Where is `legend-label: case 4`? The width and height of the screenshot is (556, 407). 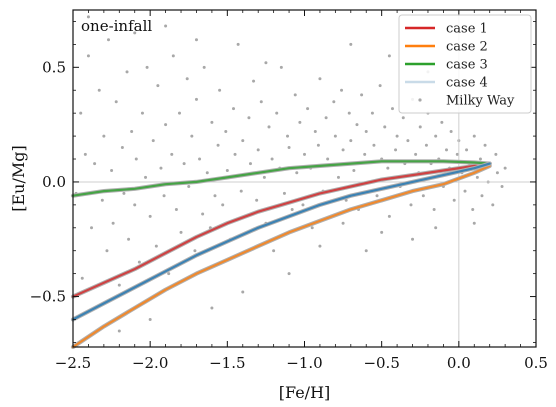 legend-label: case 4 is located at coordinates (467, 83).